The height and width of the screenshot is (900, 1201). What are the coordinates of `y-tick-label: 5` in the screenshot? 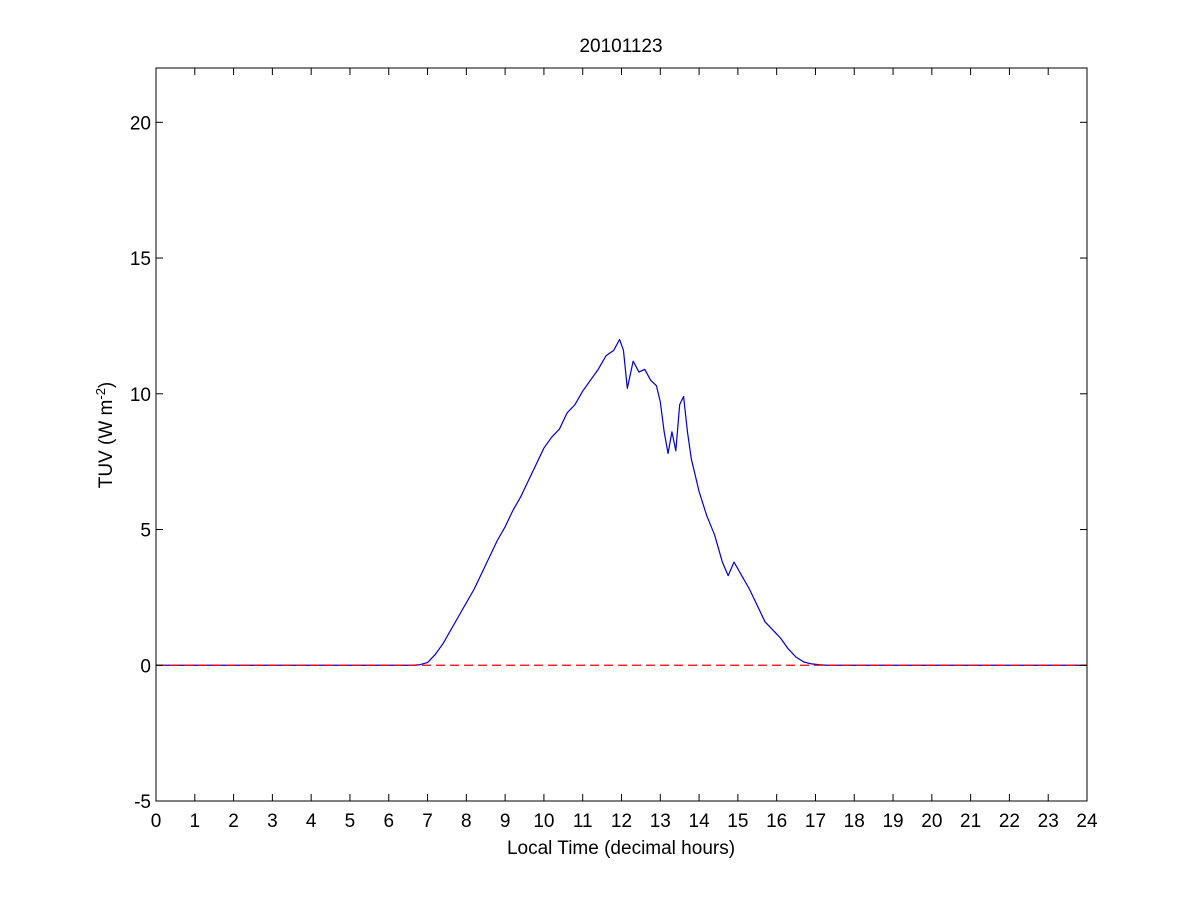 It's located at (145, 531).